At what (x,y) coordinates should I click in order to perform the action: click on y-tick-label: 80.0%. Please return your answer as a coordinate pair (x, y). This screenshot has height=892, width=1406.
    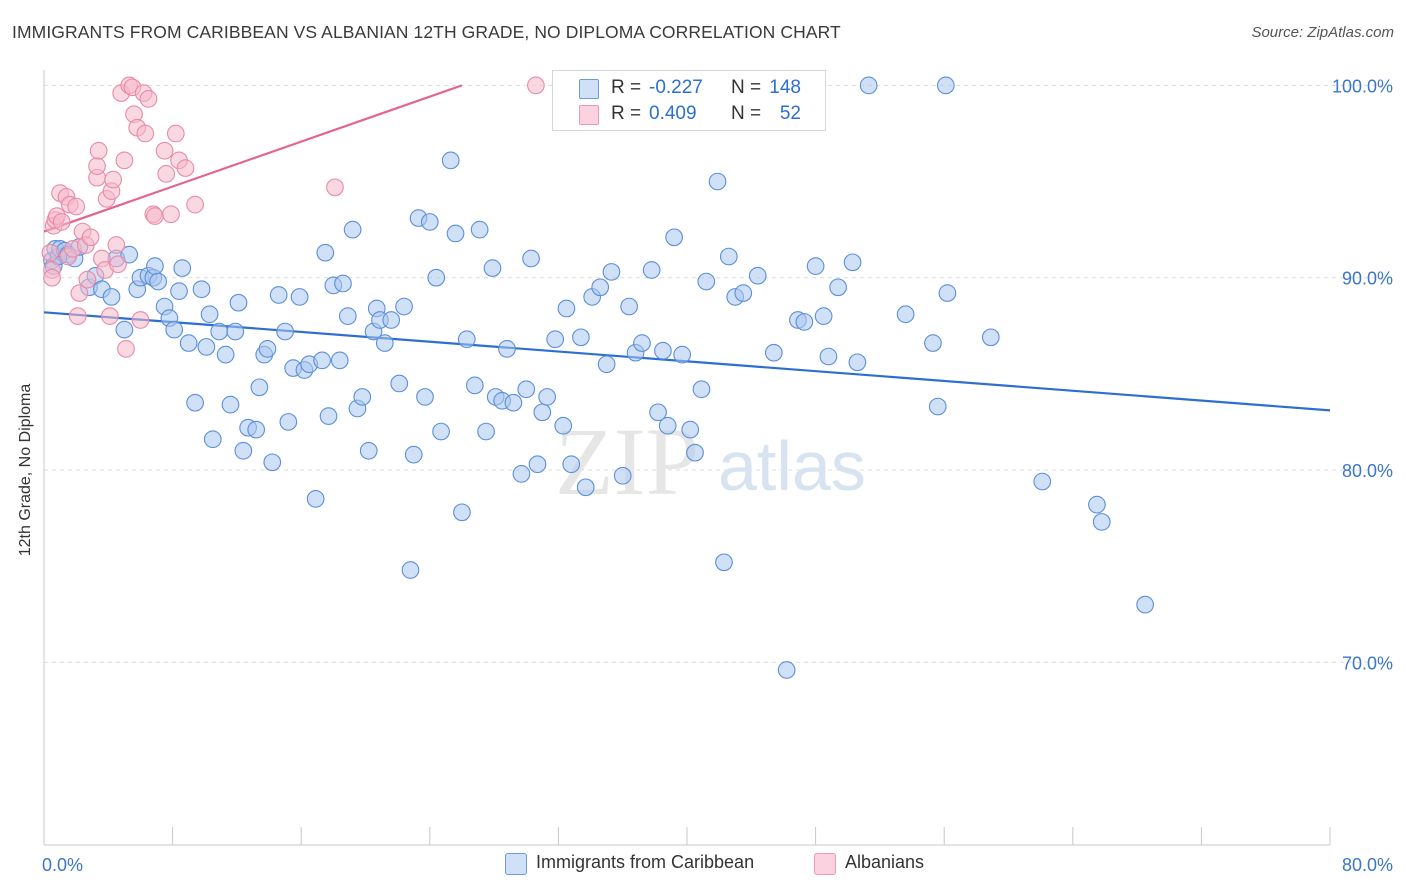
    Looking at the image, I should click on (1367, 471).